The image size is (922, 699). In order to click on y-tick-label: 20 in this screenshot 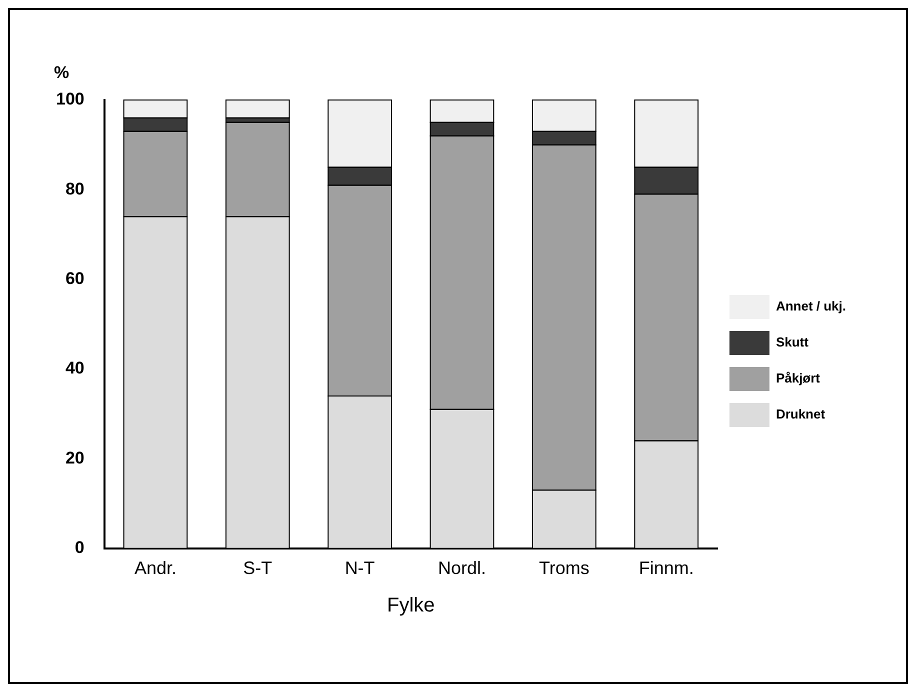, I will do `click(74, 458)`.